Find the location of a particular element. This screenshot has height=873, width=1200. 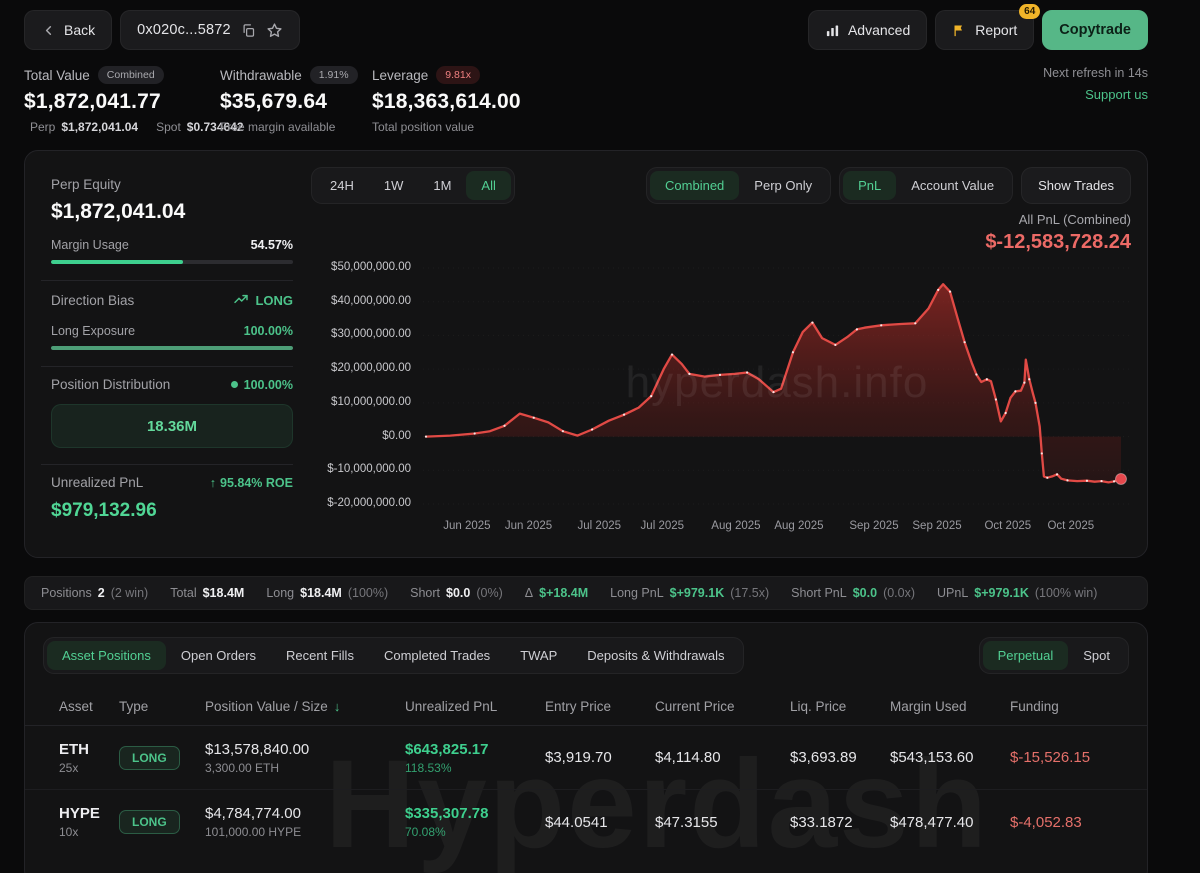

position-distribution-label: Position Distribution is located at coordinates (111, 384).